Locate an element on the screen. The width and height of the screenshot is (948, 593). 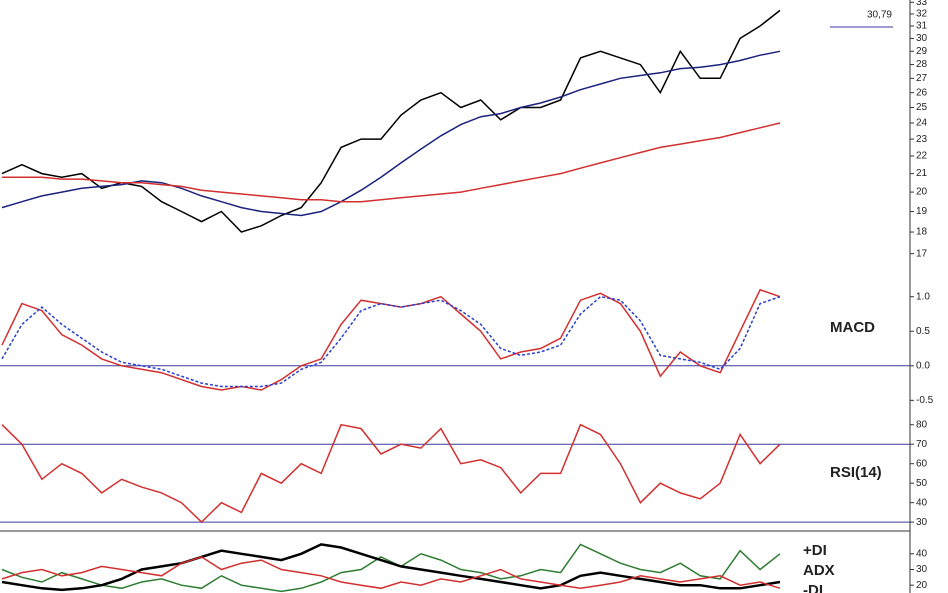
legend-label: +DI is located at coordinates (815, 550).